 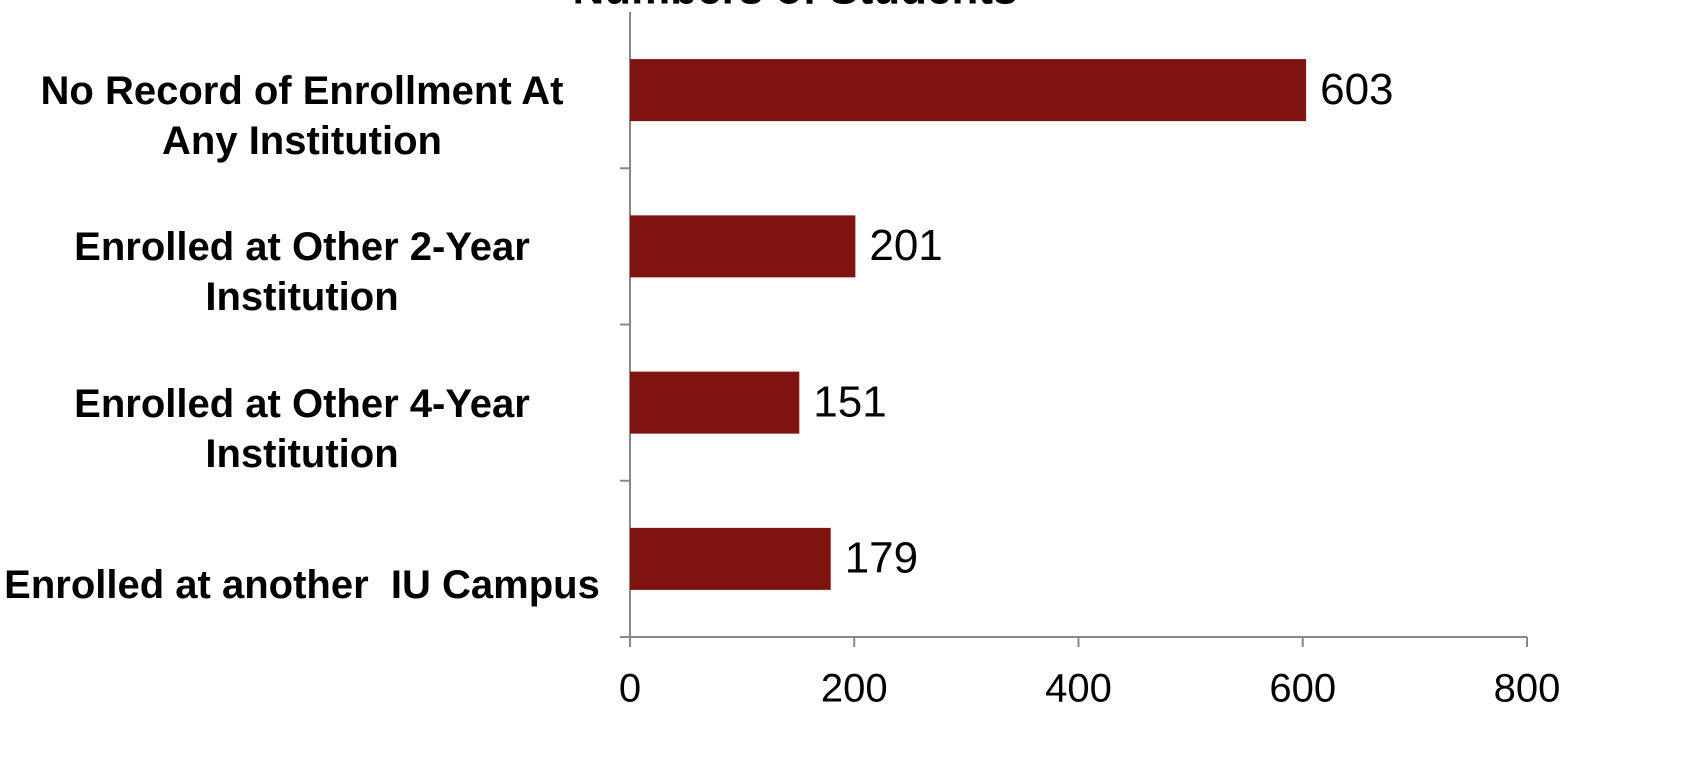 What do you see at coordinates (1356, 89) in the screenshot?
I see `value-label: 603` at bounding box center [1356, 89].